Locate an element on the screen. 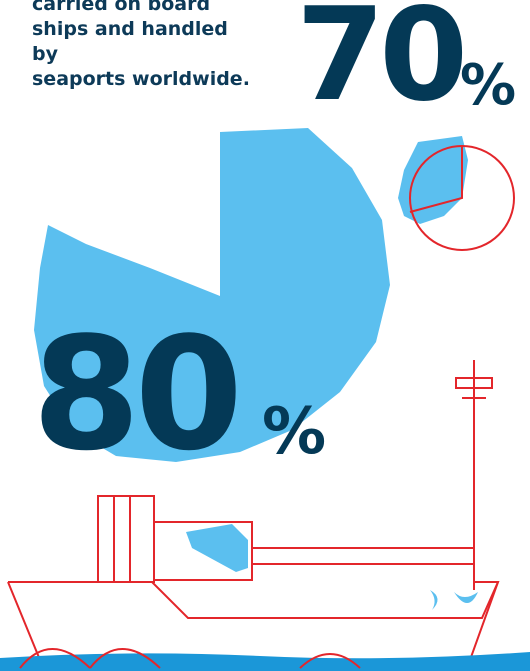 The height and width of the screenshot is (671, 530). intro-line-3: seaports worldwide. is located at coordinates (141, 79).